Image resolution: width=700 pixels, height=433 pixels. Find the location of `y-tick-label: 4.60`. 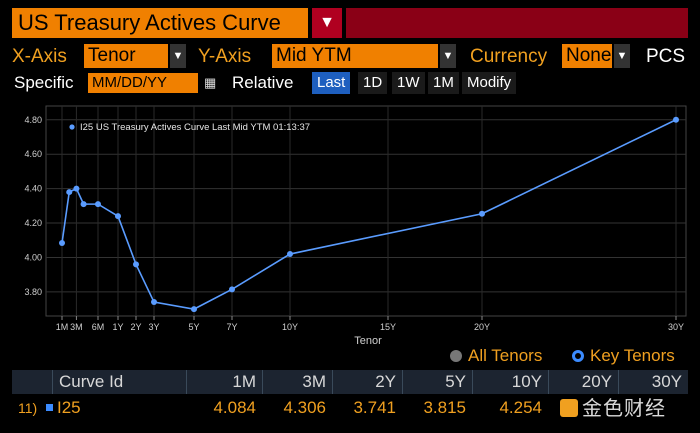

y-tick-label: 4.60 is located at coordinates (33, 154).